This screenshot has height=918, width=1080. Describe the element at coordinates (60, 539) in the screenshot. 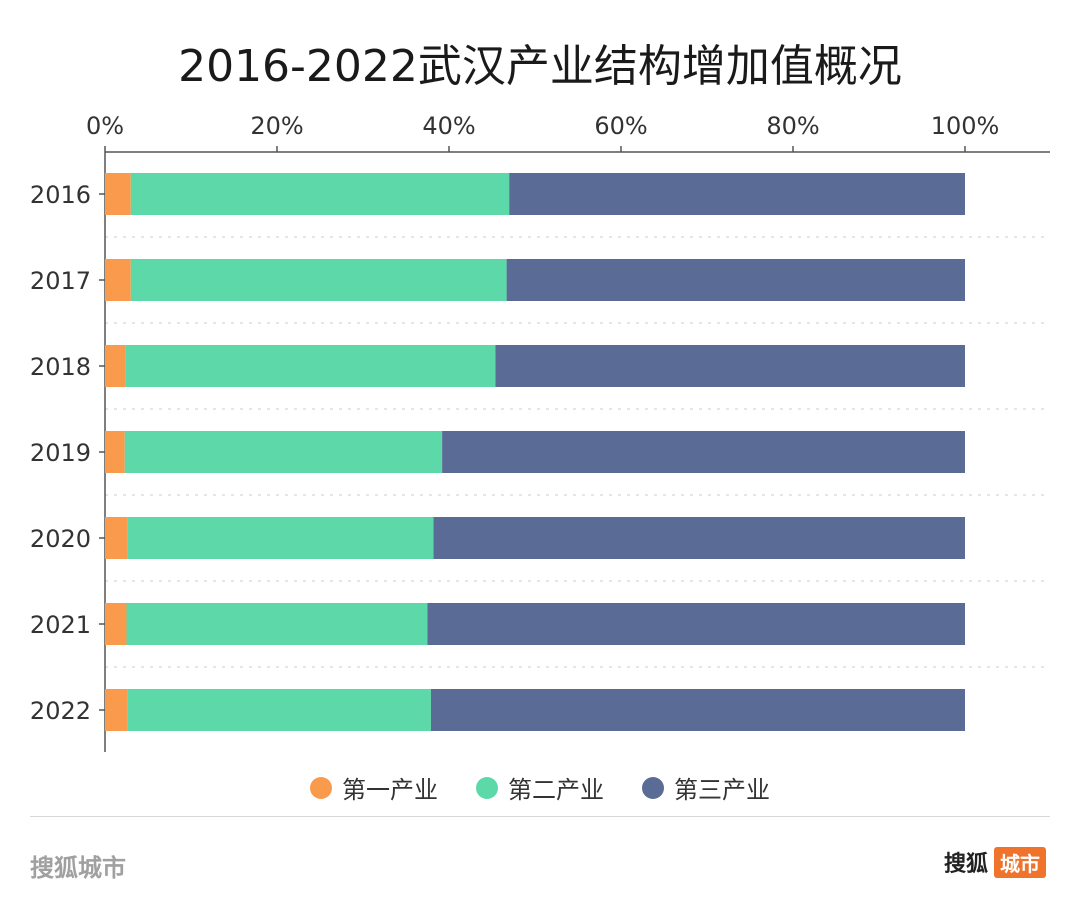

I see `y-tick-label: 2020` at that location.